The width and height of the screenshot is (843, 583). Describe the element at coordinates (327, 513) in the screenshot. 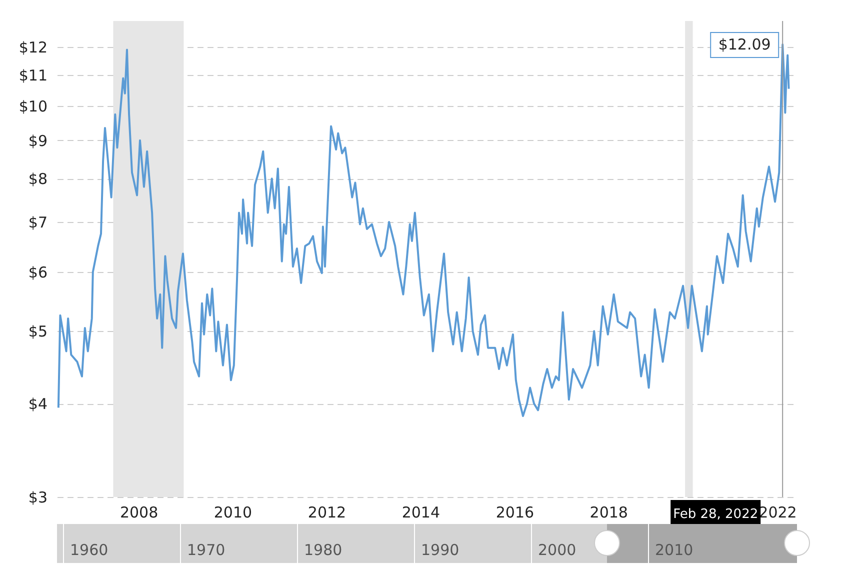

I see `x-tick-label: 2012` at that location.